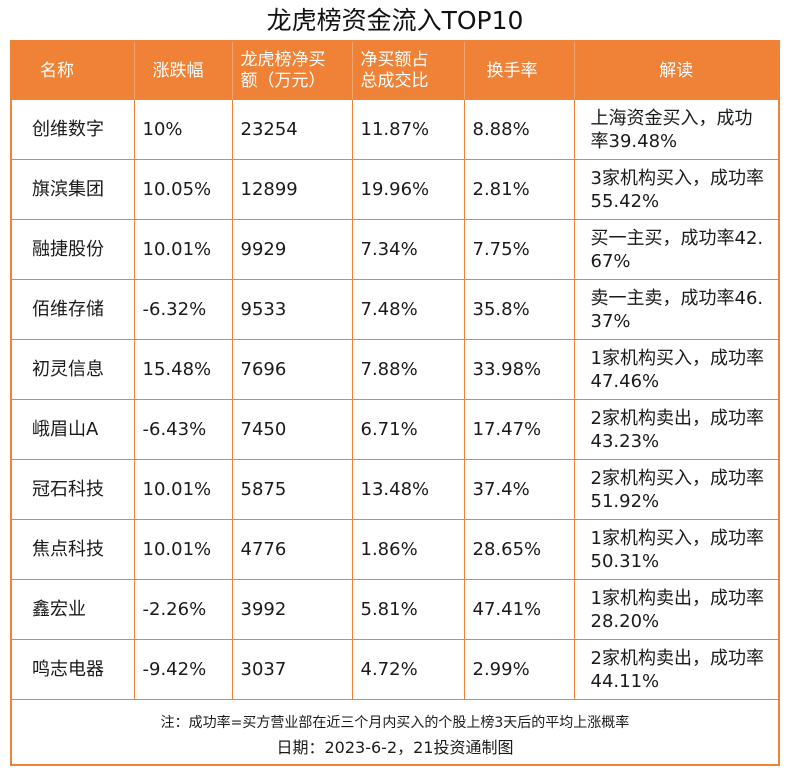 The width and height of the screenshot is (790, 770). I want to click on cell-name: 冠石科技, so click(73, 489).